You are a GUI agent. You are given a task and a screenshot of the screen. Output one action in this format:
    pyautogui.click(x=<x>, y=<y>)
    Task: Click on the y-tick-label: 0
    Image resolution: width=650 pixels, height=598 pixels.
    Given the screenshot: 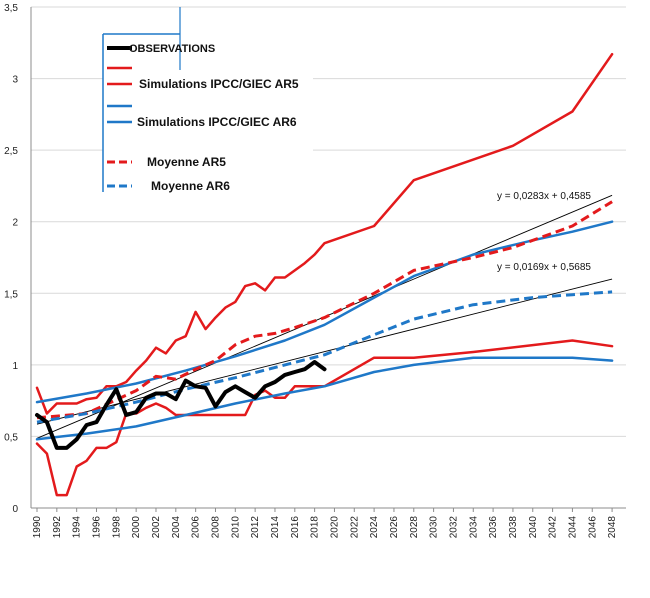 What is the action you would take?
    pyautogui.click(x=15, y=509)
    